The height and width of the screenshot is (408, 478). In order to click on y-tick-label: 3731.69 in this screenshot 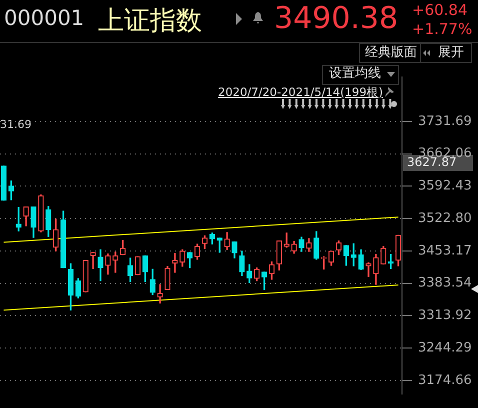, I will do `click(445, 121)`.